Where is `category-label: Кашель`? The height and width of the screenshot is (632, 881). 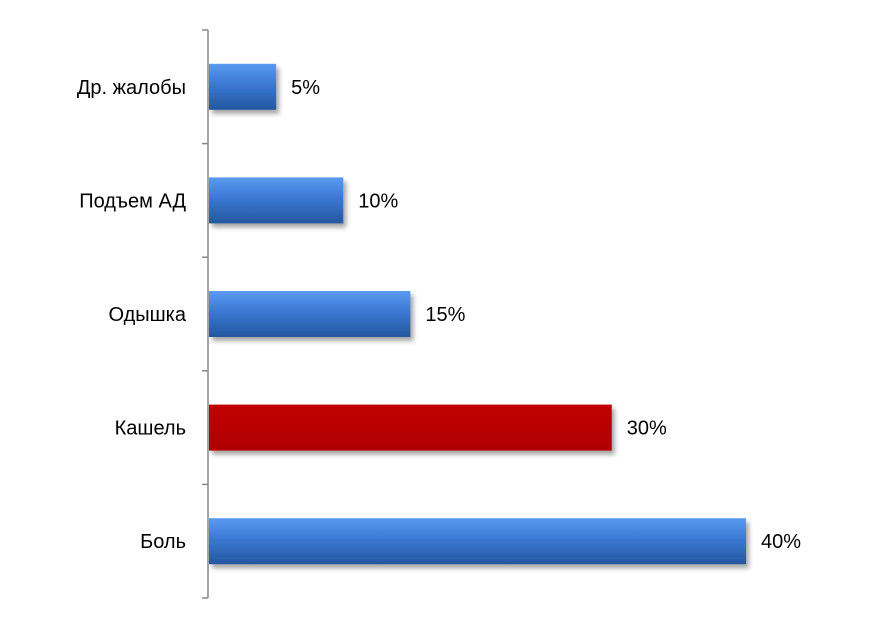 category-label: Кашель is located at coordinates (150, 429).